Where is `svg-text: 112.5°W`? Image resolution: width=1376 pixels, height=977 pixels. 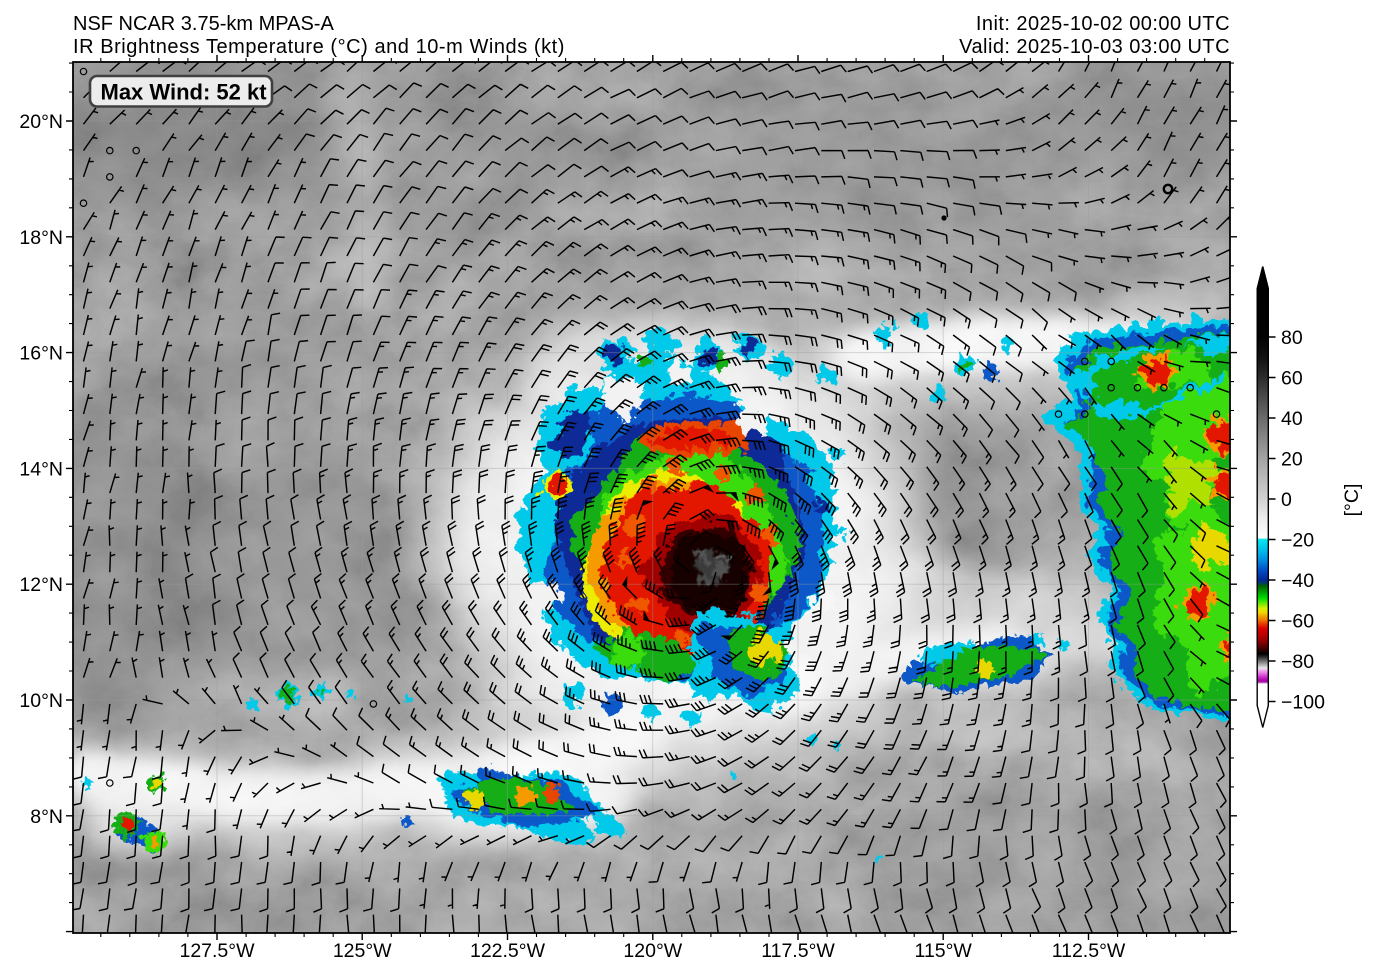
svg-text: 112.5°W is located at coordinates (1089, 951).